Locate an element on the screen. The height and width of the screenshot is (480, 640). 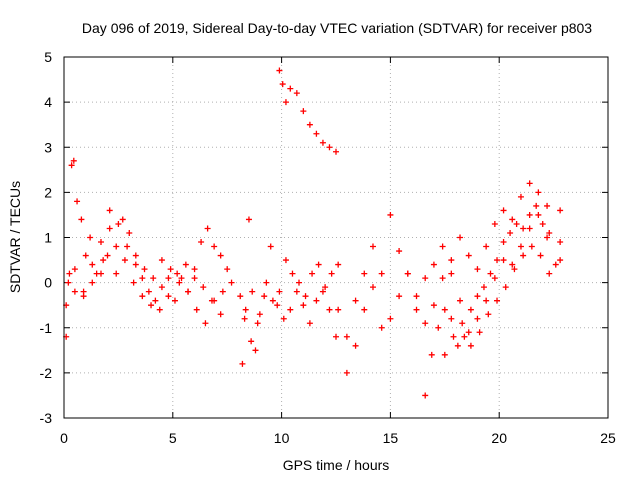
series-track-d is located at coordinates (290, 291).